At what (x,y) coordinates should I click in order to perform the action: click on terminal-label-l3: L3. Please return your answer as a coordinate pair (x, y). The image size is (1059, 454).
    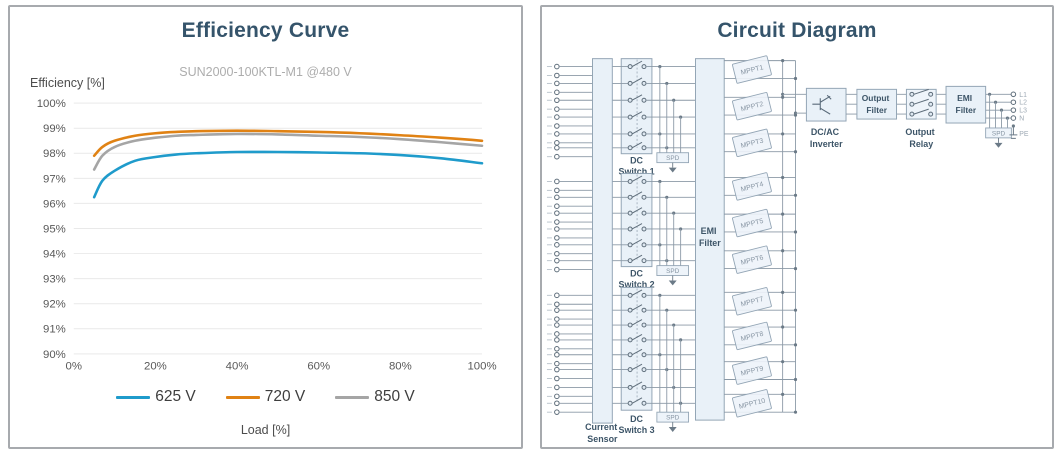
    Looking at the image, I should click on (1023, 111).